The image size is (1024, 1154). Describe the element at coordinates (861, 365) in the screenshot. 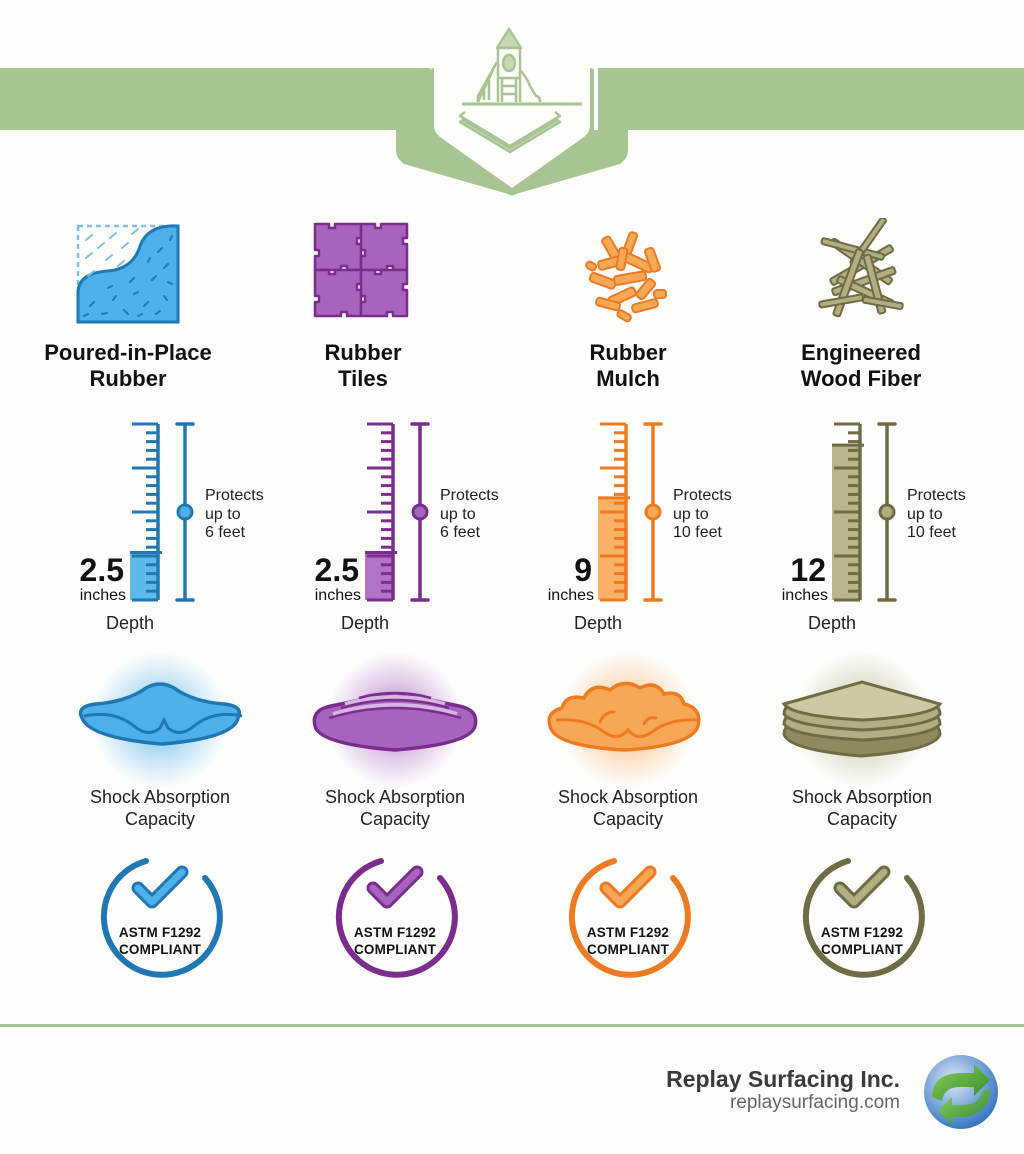

I see `material-title: Engineered Wood Fiber` at that location.